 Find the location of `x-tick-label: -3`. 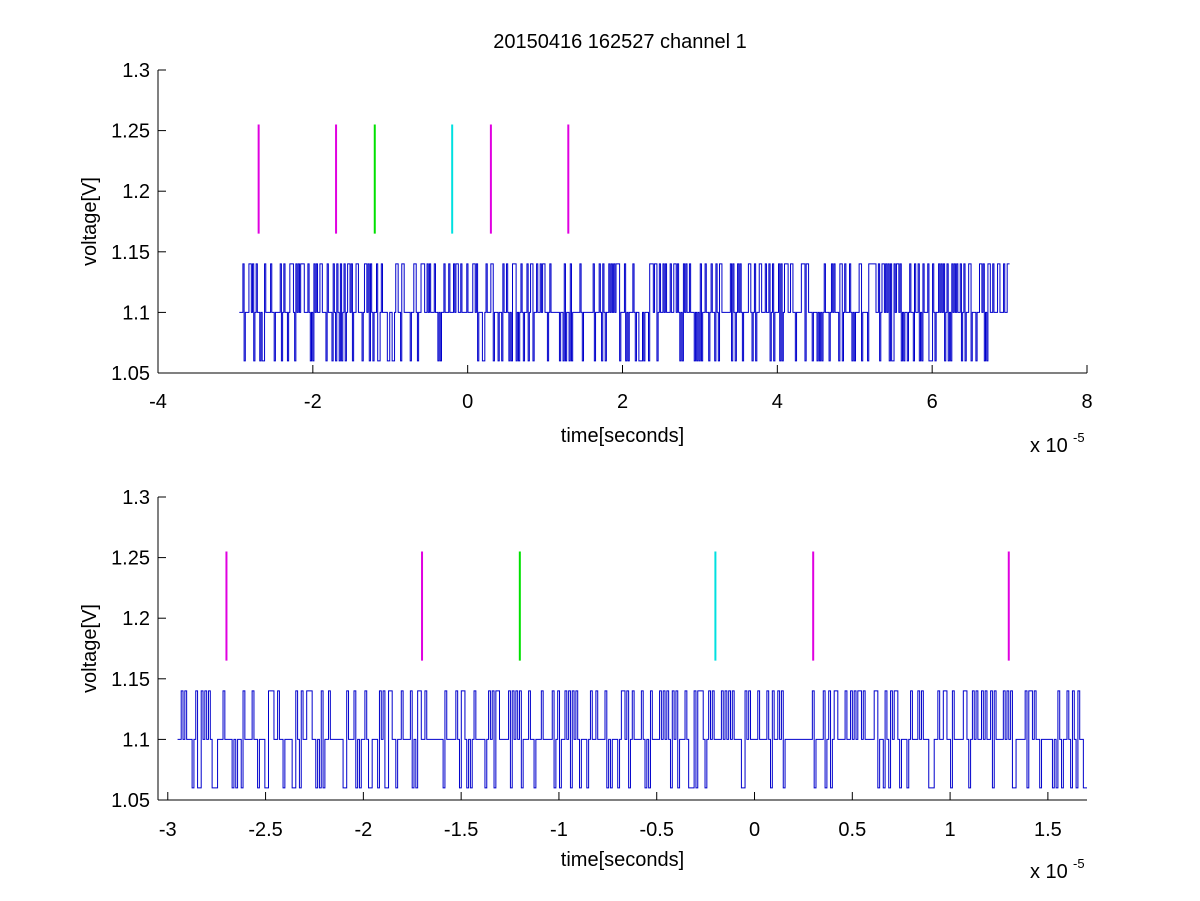

x-tick-label: -3 is located at coordinates (168, 830).